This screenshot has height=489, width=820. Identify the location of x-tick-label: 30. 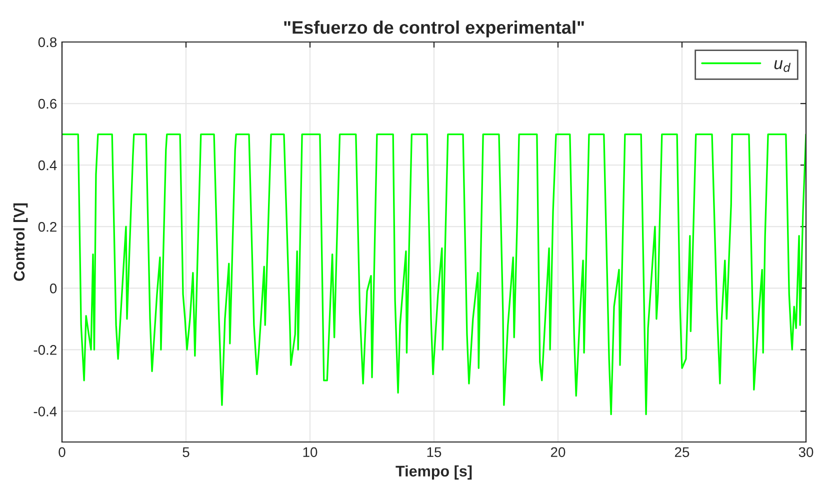
(806, 452).